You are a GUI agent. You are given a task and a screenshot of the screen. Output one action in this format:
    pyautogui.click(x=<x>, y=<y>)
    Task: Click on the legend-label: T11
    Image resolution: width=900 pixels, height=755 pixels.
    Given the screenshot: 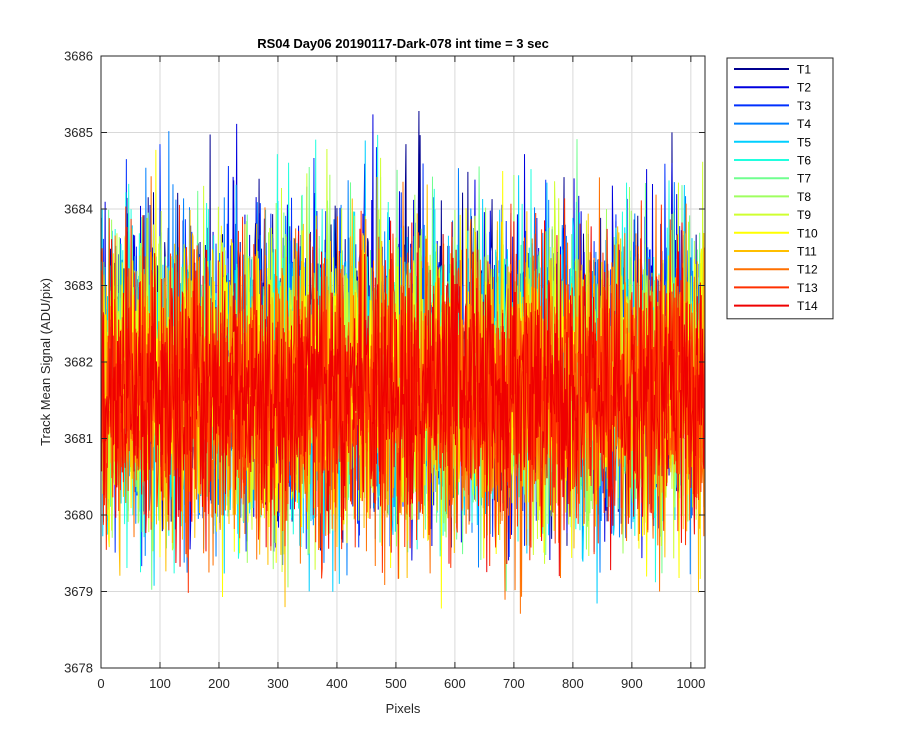 What is the action you would take?
    pyautogui.click(x=807, y=252)
    